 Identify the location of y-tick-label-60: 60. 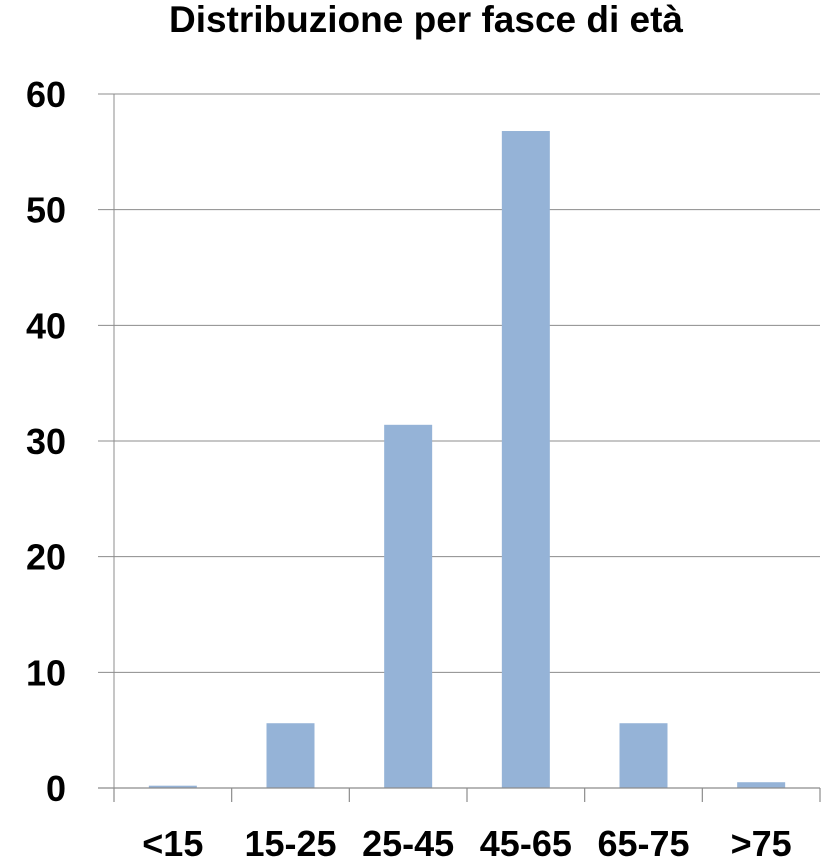
(46, 94).